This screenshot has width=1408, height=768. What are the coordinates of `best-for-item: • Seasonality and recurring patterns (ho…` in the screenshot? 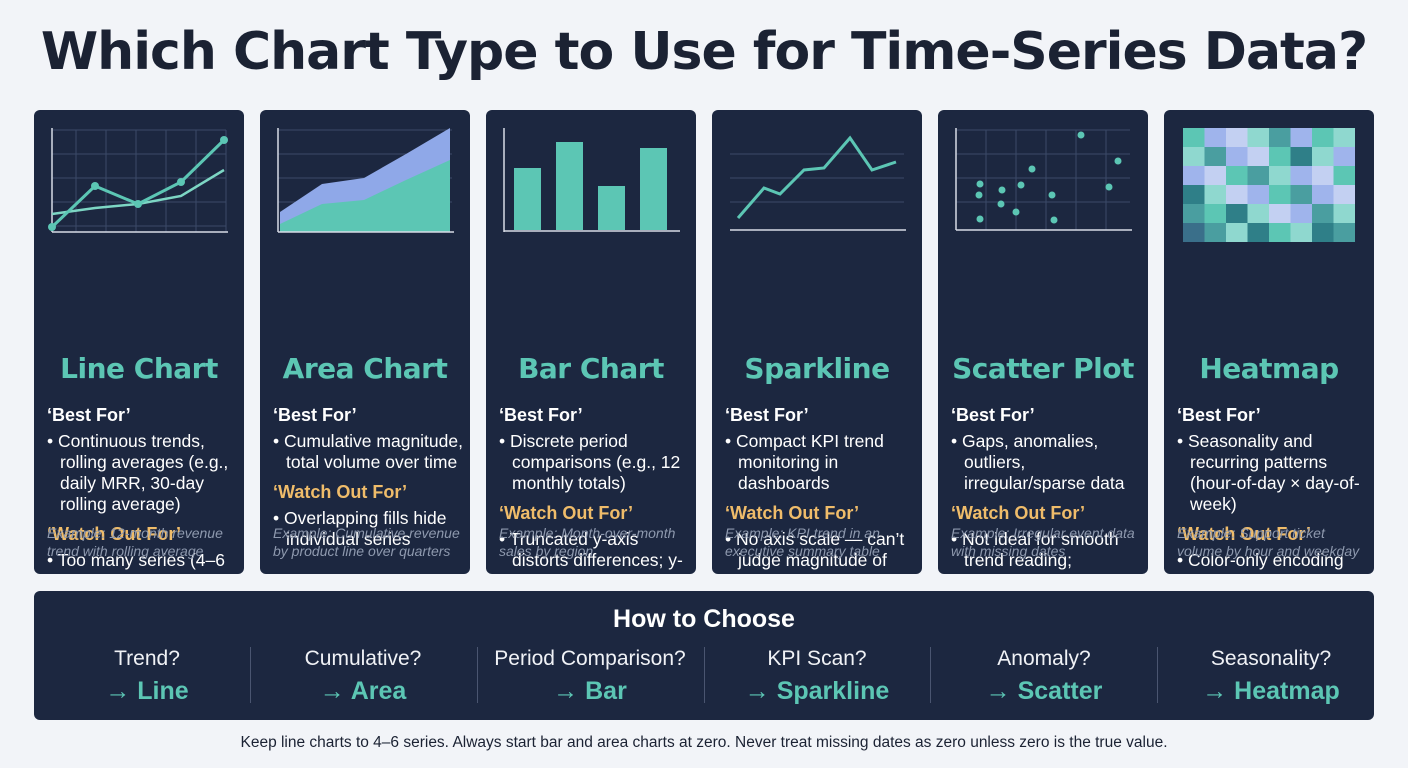 It's located at (1268, 472).